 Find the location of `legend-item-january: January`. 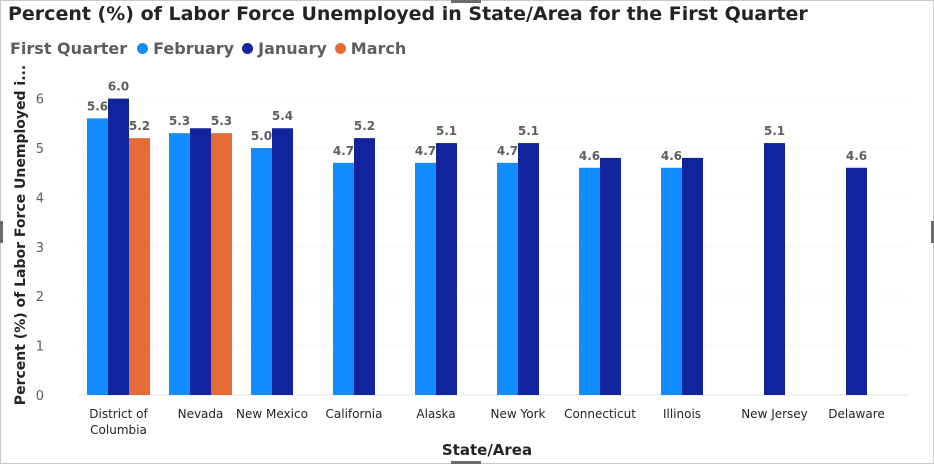

legend-item-january: January is located at coordinates (284, 48).